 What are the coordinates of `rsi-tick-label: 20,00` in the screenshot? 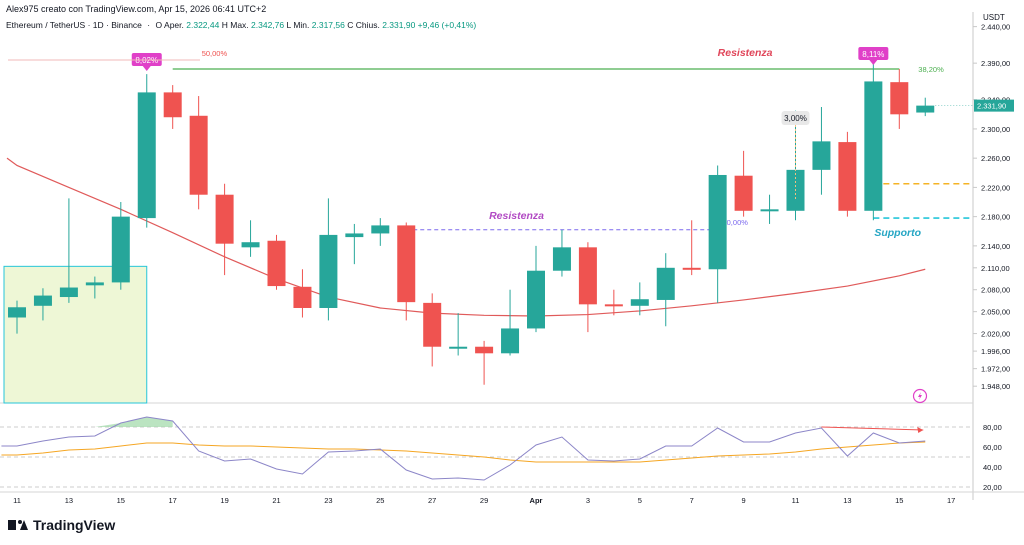 It's located at (992, 487).